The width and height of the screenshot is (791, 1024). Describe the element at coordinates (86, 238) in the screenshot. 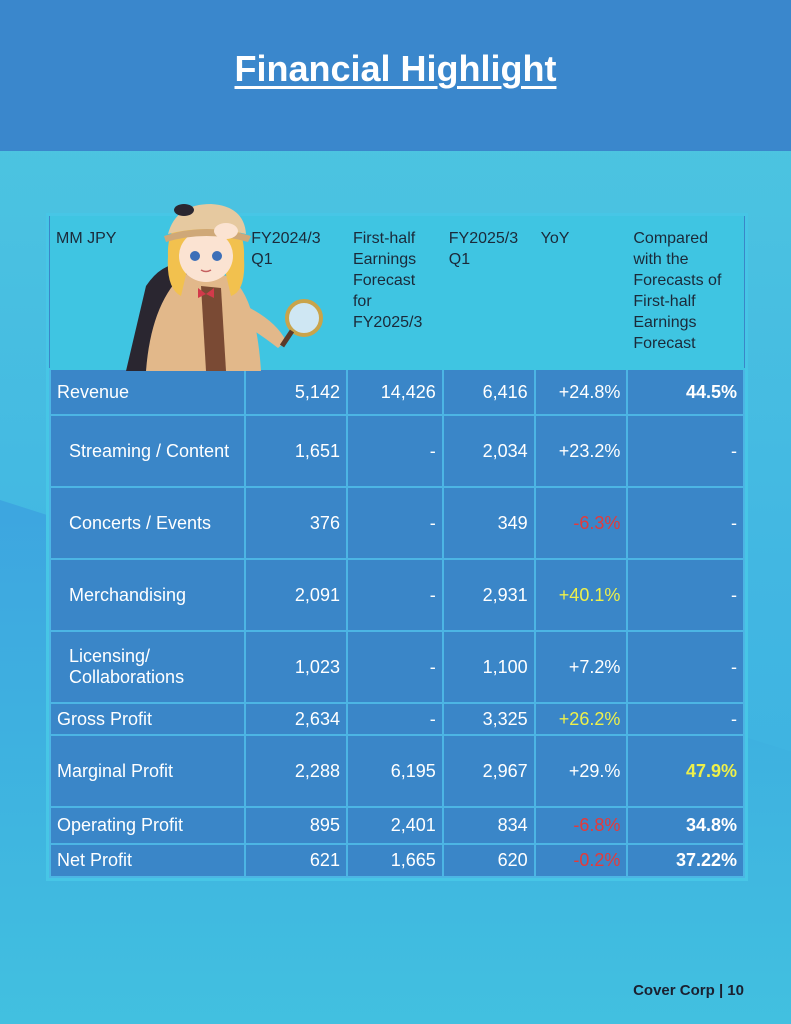

I see `header-unit-label: MM JPY` at that location.